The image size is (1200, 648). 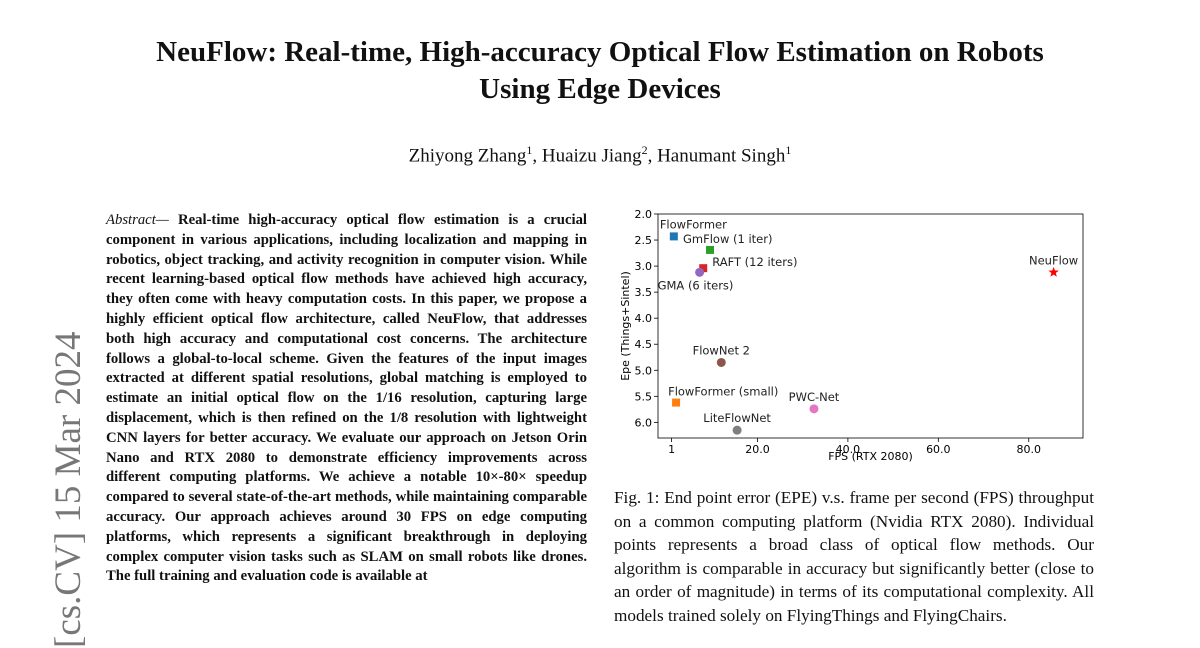 I want to click on point-pwc-net-marker, so click(x=814, y=409).